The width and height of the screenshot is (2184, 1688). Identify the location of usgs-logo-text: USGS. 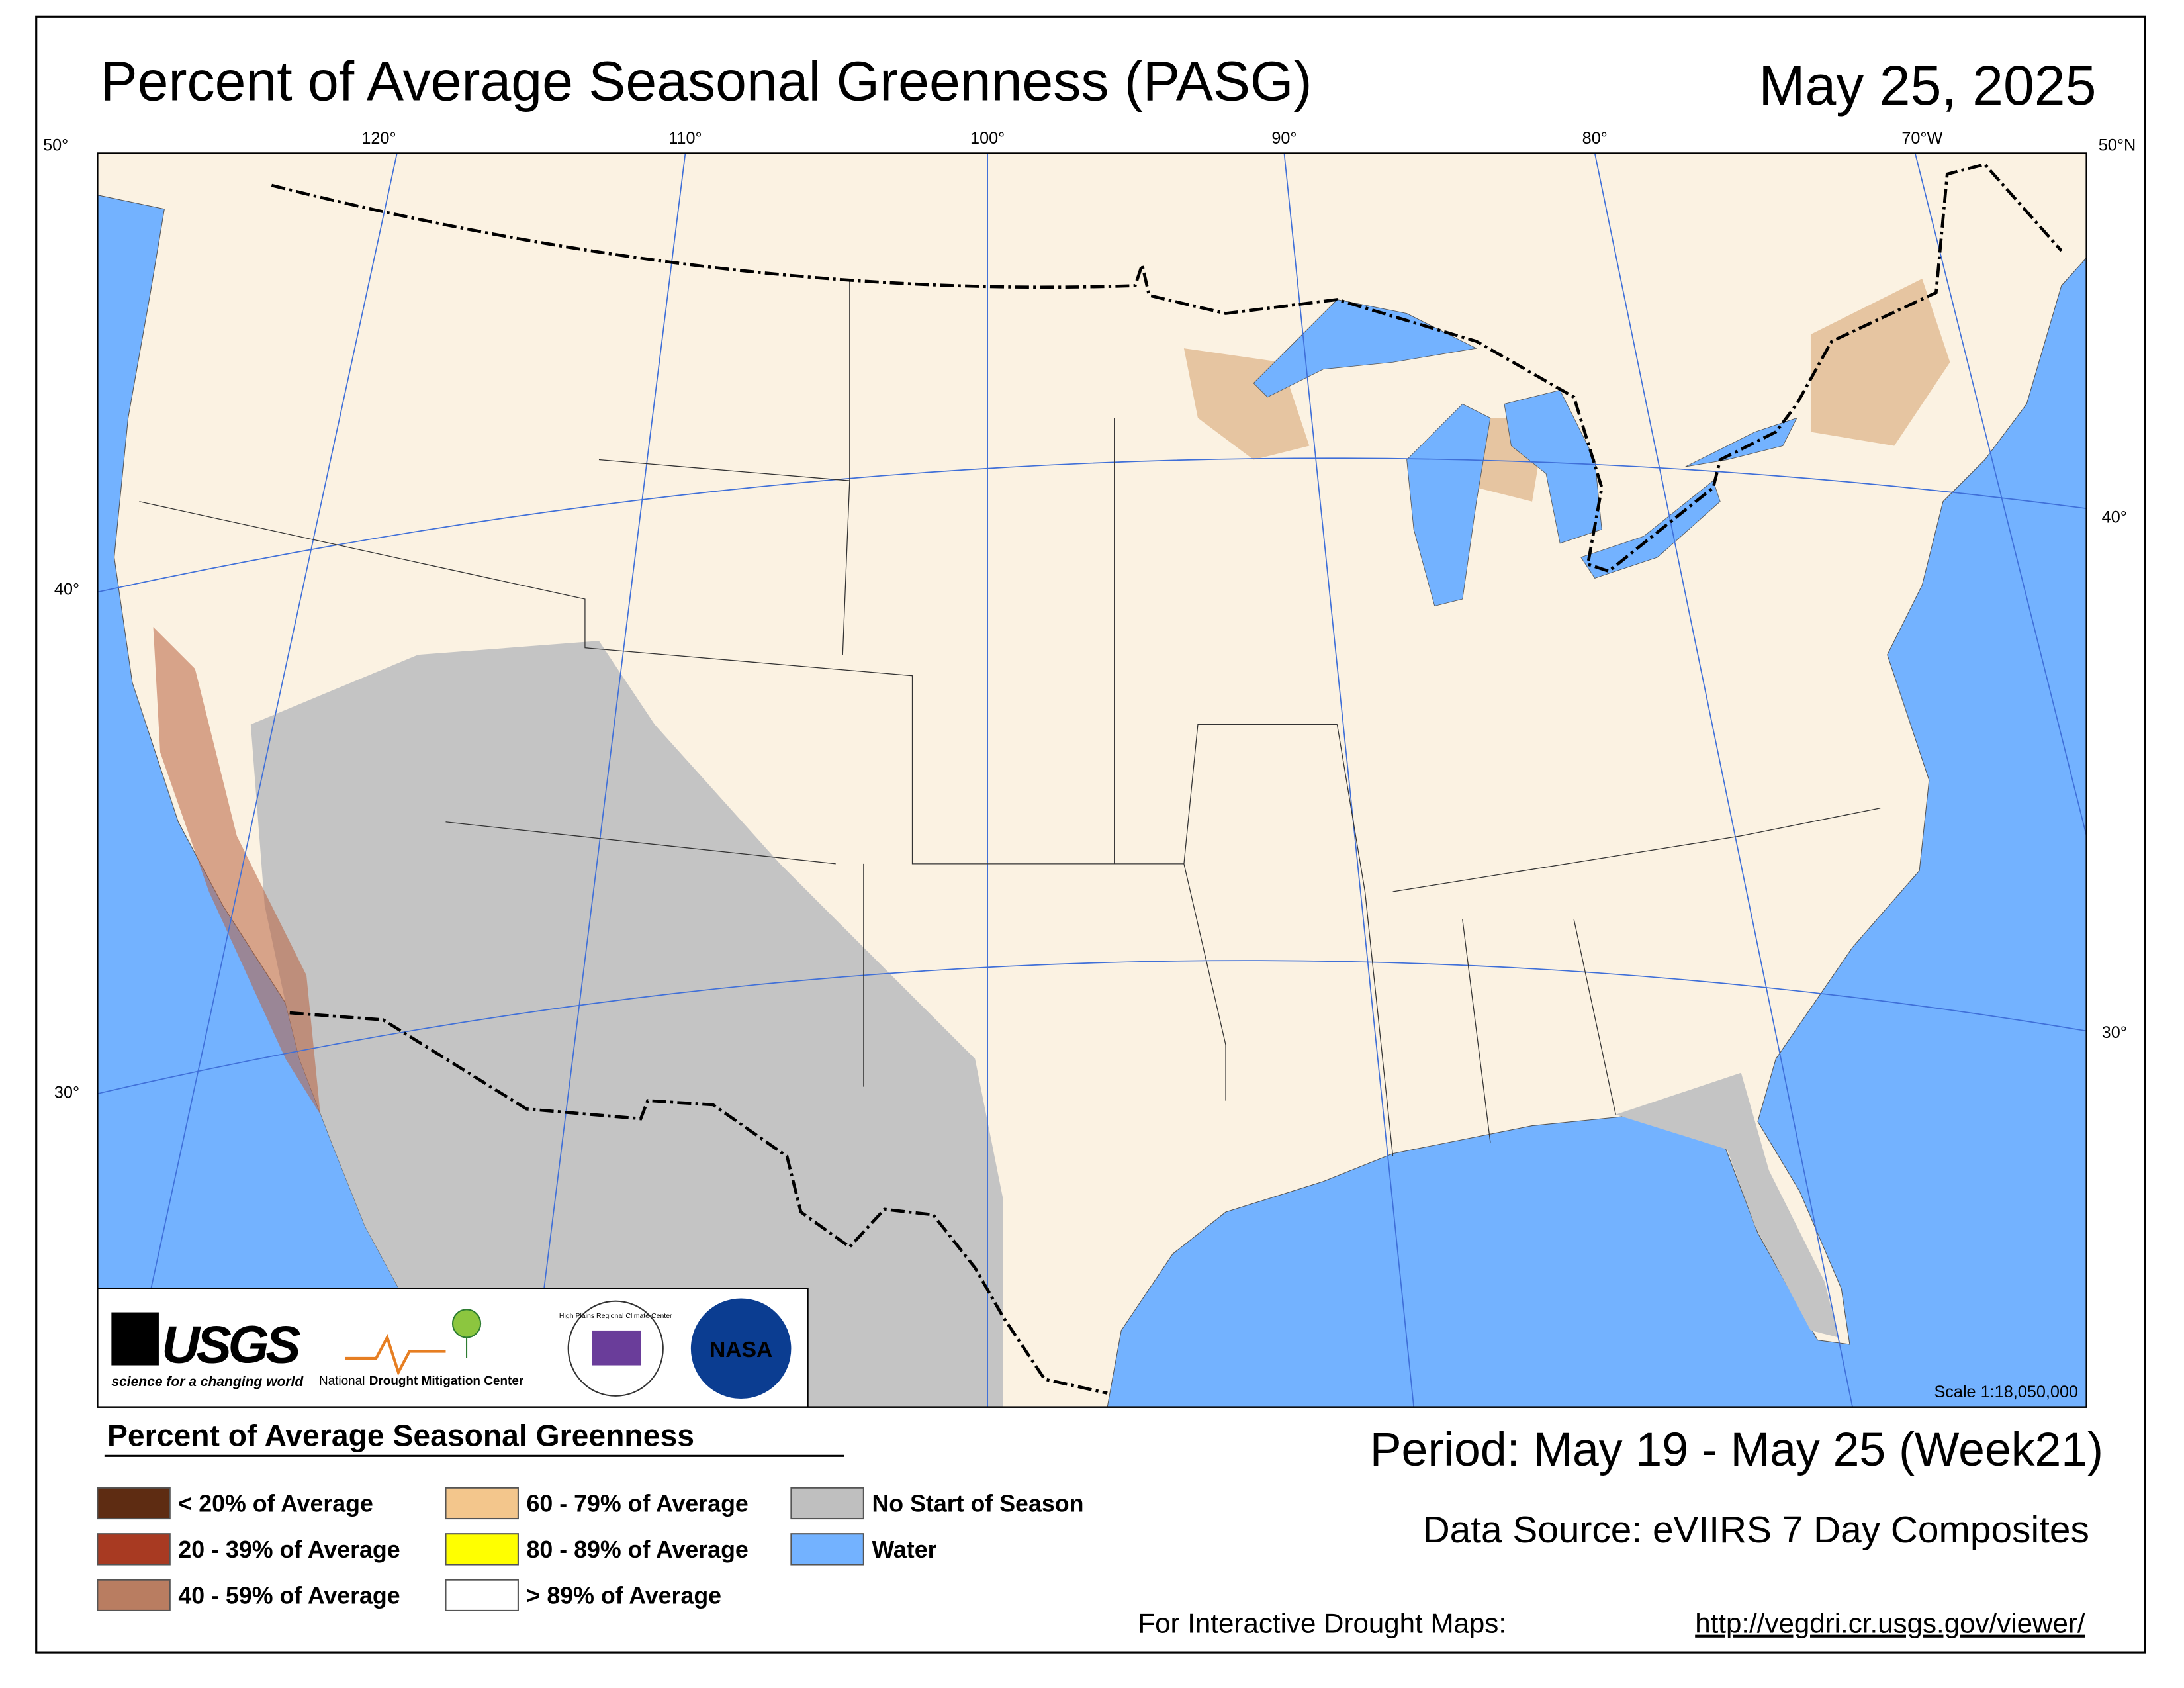
(230, 1344).